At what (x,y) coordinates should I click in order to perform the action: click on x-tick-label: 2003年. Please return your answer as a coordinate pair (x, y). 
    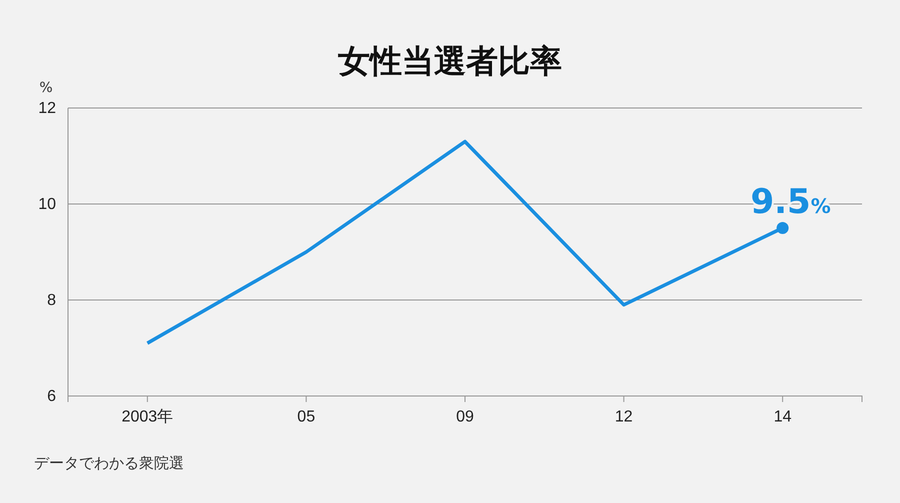
    Looking at the image, I should click on (148, 417).